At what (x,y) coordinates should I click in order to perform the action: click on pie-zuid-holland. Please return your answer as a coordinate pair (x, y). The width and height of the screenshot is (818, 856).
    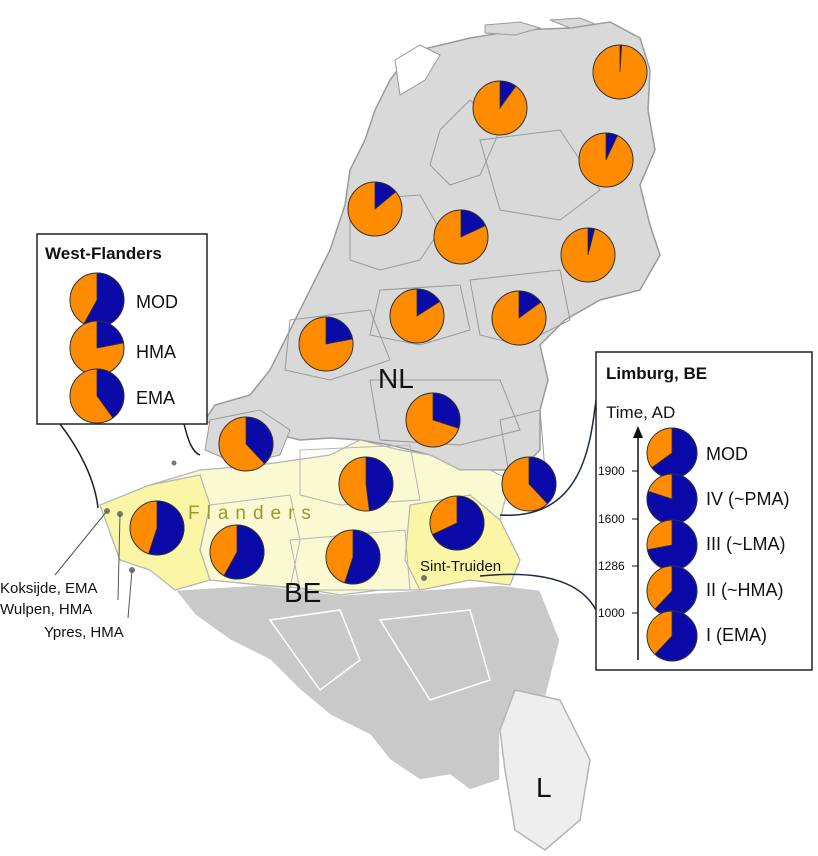
    Looking at the image, I should click on (326, 344).